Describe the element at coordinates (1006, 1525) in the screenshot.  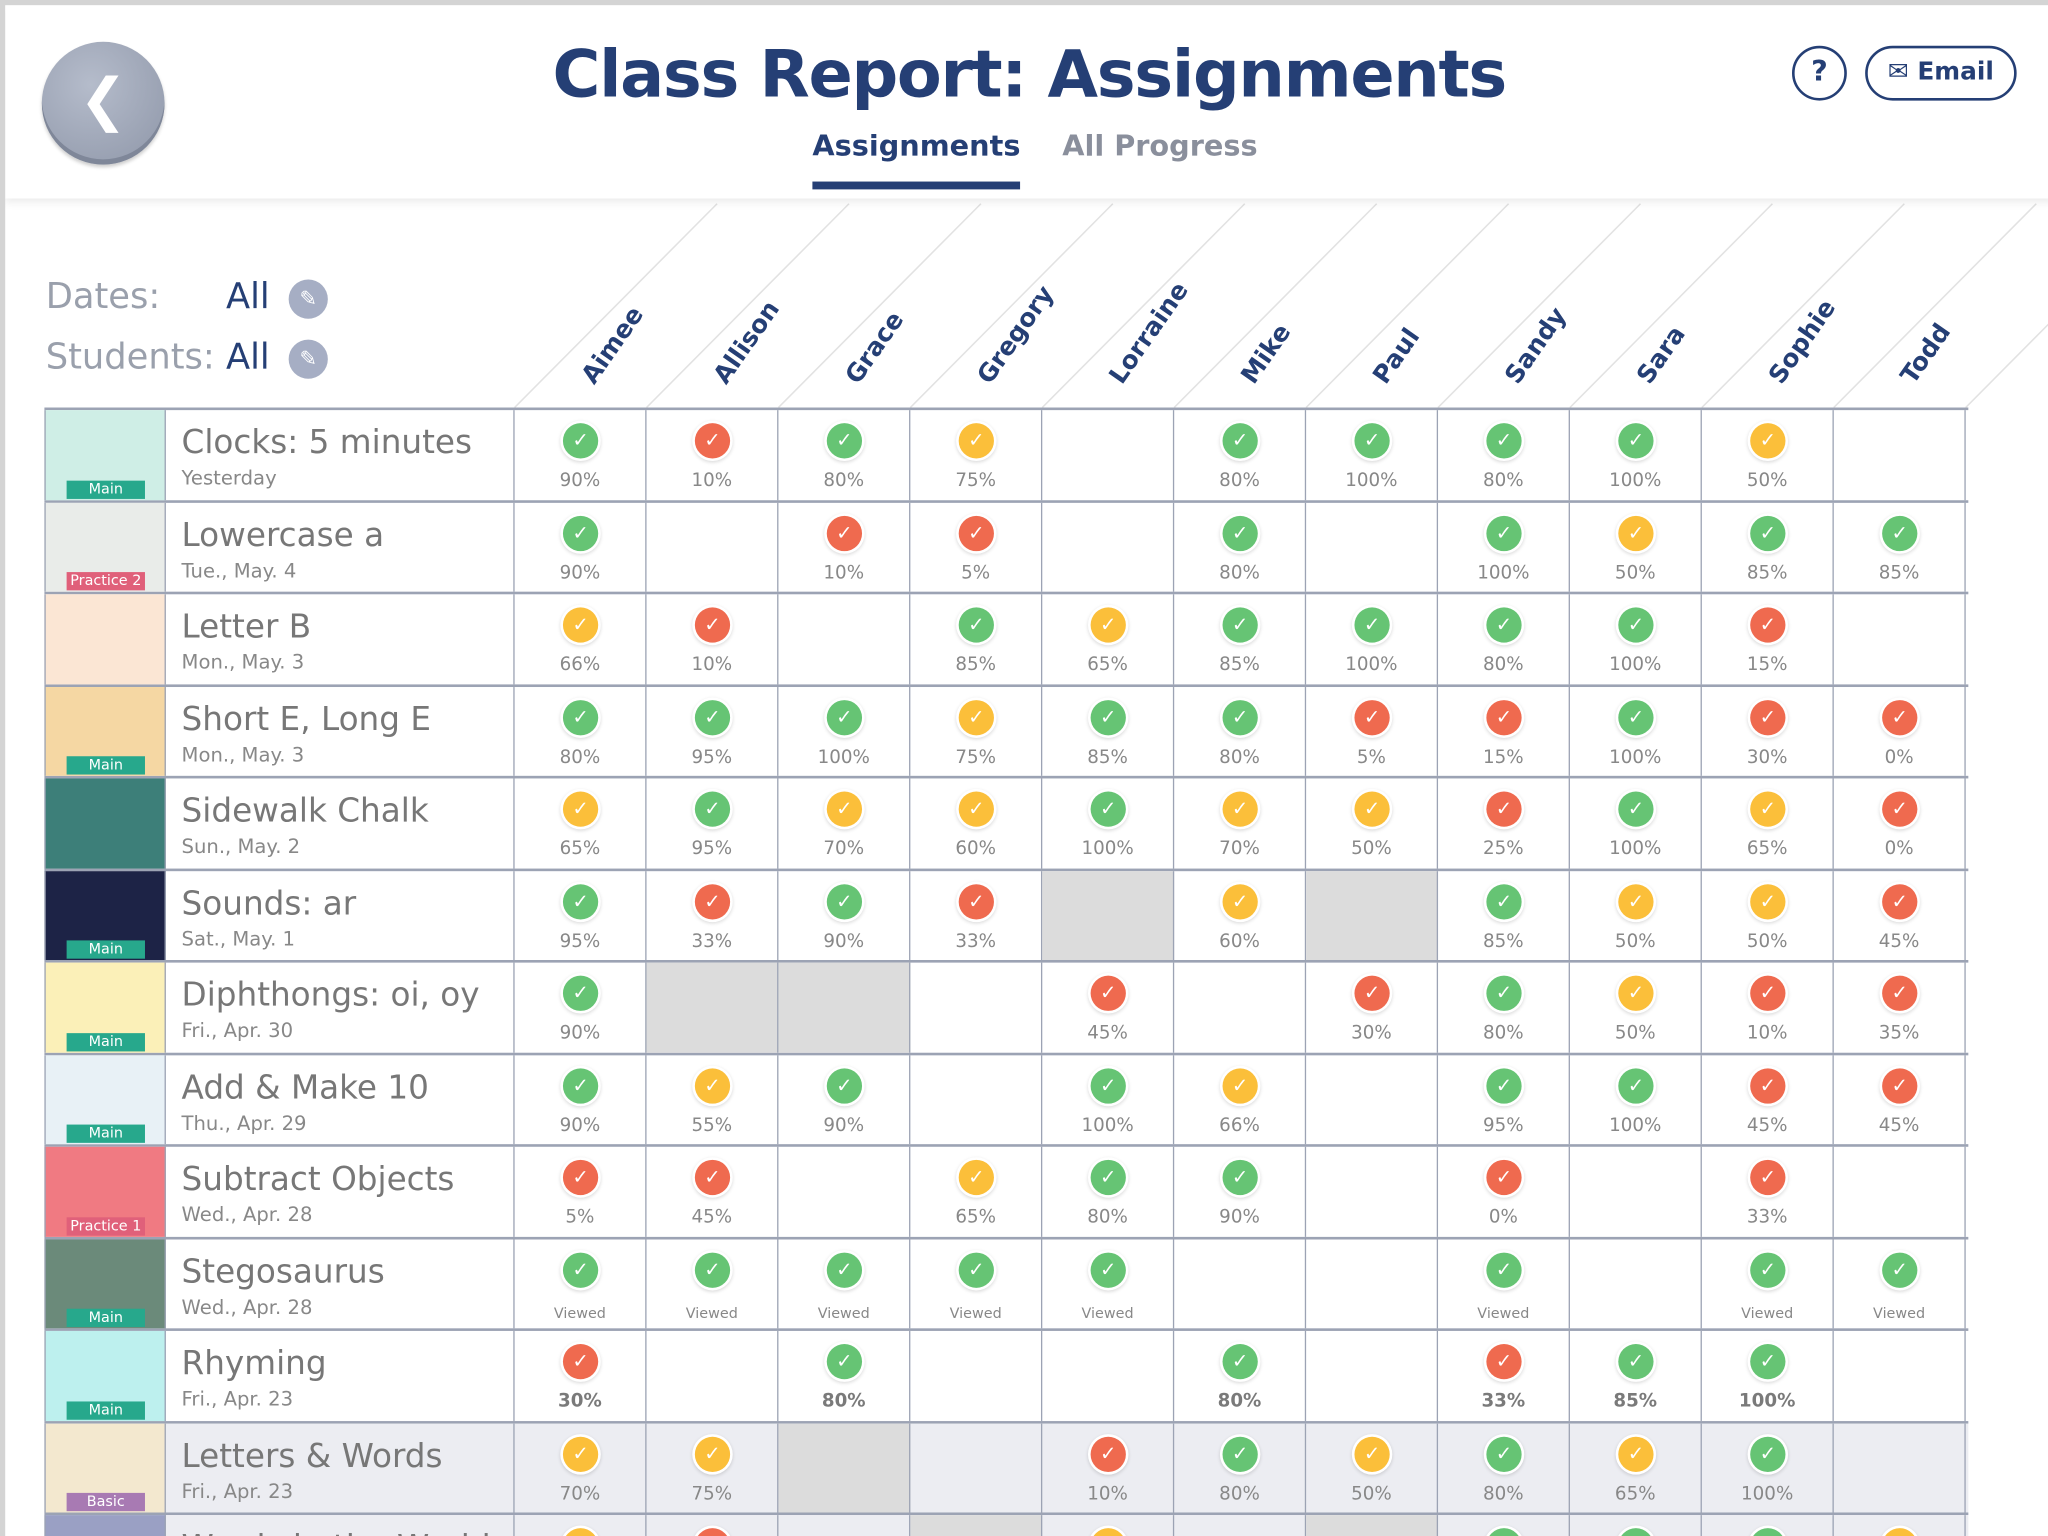
I see `assignment-row: Words in the World ✓ ✓ ✓ ✓ ✓ ✓ ✓` at that location.